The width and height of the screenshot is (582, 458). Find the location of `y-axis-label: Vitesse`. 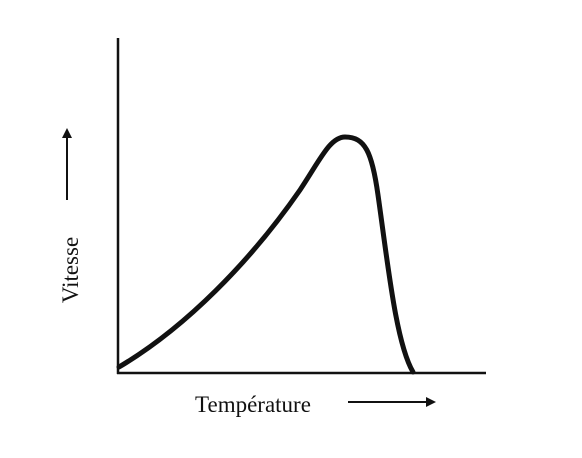

y-axis-label: Vitesse is located at coordinates (70, 270).